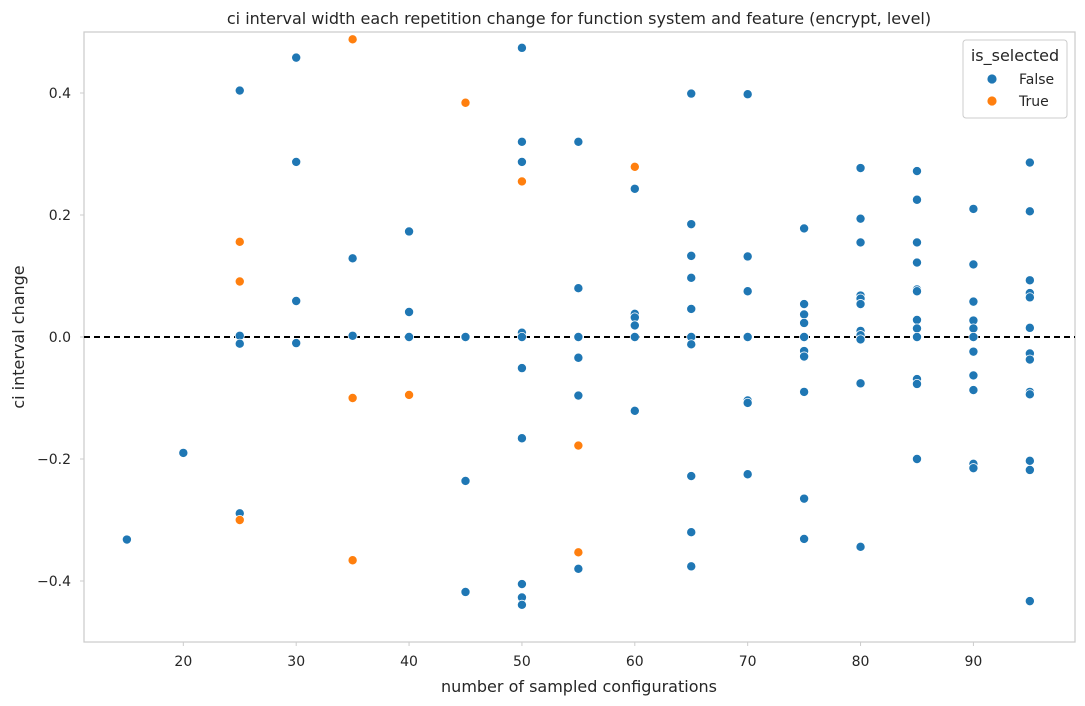 The width and height of the screenshot is (1085, 706). I want to click on y-tick-label: −0.4, so click(54, 582).